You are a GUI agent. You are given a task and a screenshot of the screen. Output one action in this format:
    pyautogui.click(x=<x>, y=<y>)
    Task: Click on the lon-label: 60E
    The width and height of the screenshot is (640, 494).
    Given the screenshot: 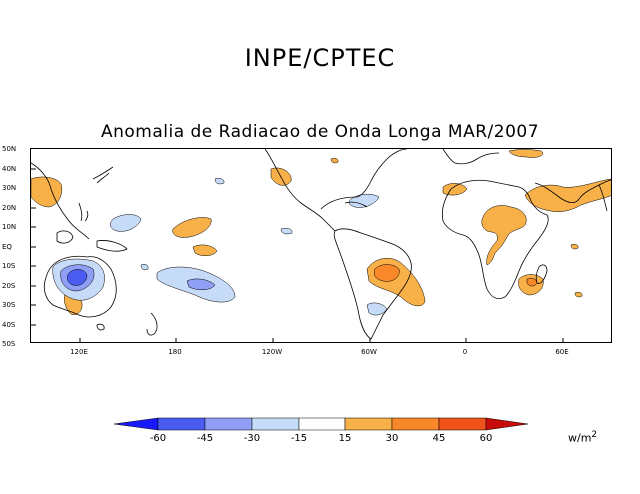 What is the action you would take?
    pyautogui.click(x=562, y=352)
    